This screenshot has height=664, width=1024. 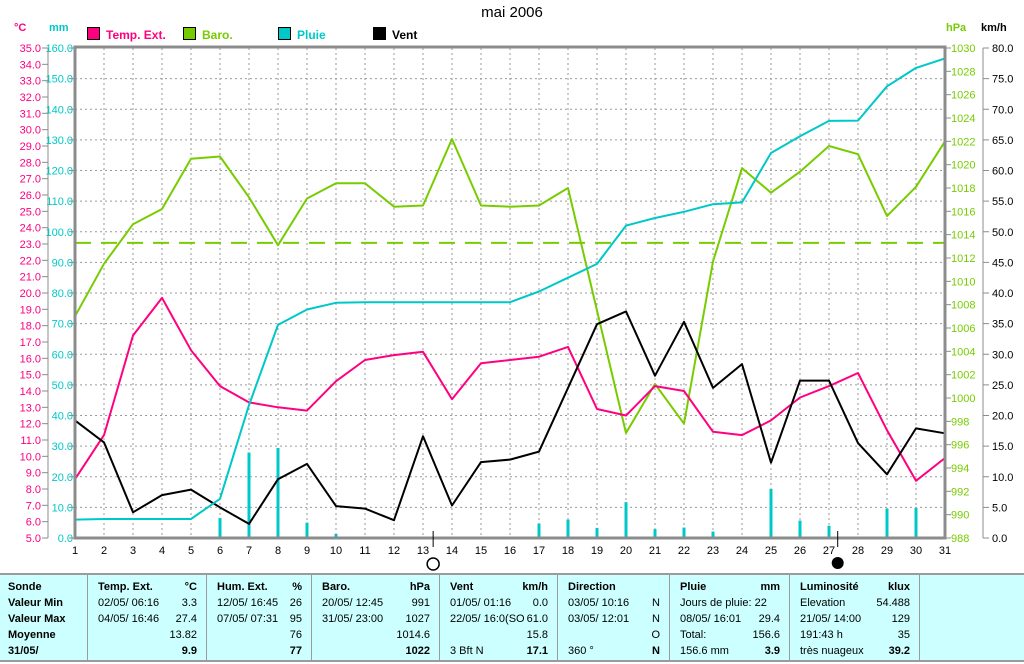 I want to click on svg-text: 1030, so click(x=963, y=49).